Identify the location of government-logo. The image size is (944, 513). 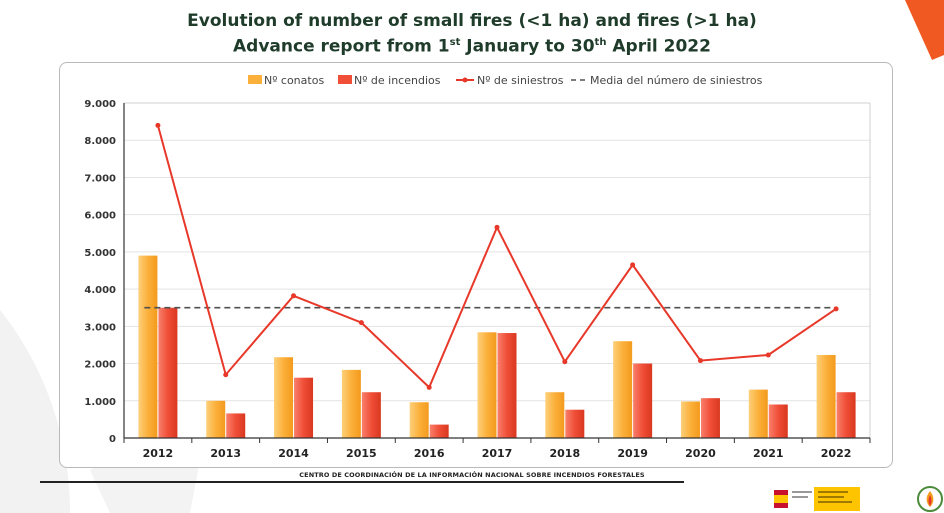
(817, 499).